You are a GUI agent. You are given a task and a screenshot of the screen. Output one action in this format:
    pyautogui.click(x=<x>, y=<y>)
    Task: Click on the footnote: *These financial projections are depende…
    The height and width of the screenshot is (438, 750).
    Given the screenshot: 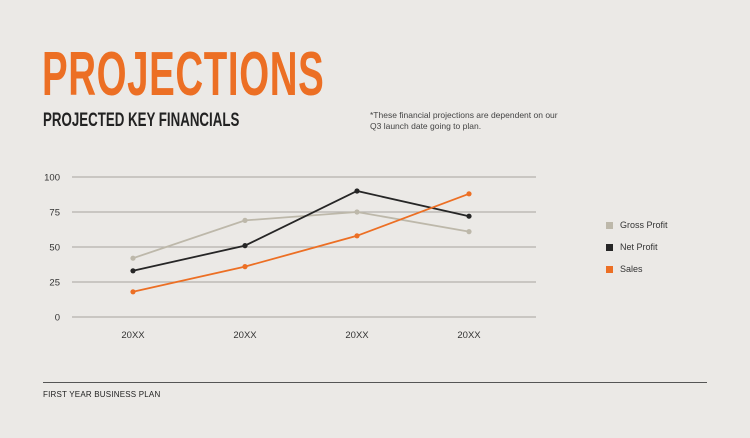 What is the action you would take?
    pyautogui.click(x=464, y=120)
    